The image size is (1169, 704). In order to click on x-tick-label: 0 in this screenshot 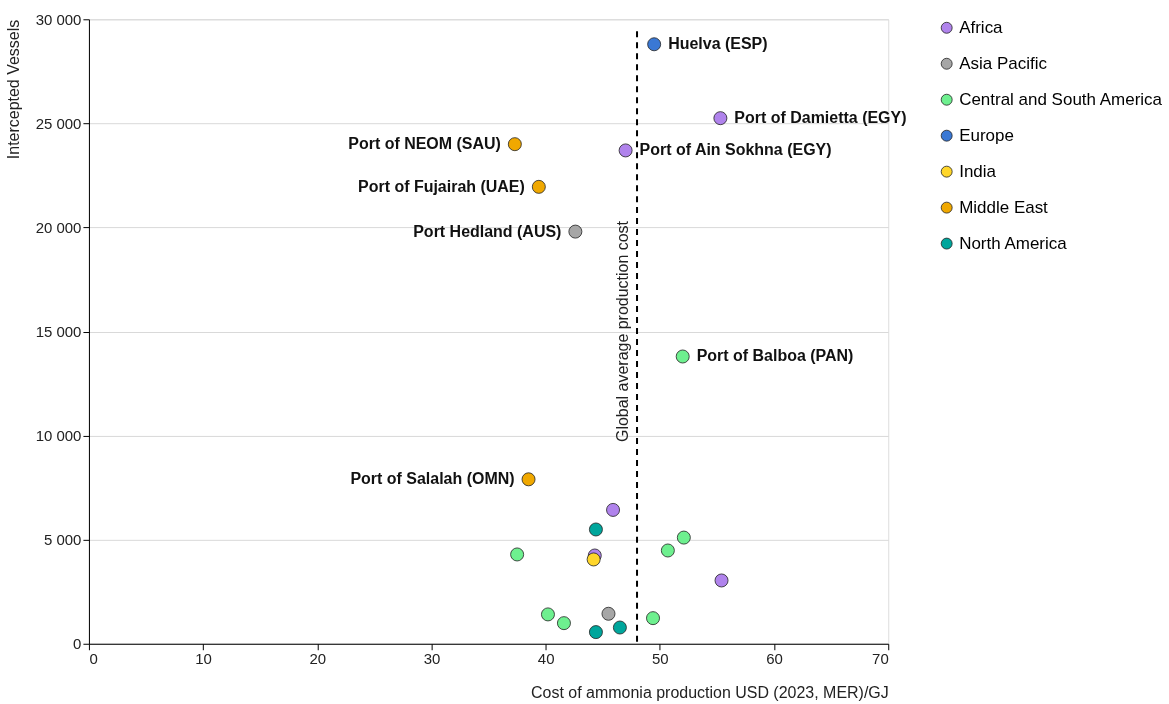, I will do `click(93, 659)`.